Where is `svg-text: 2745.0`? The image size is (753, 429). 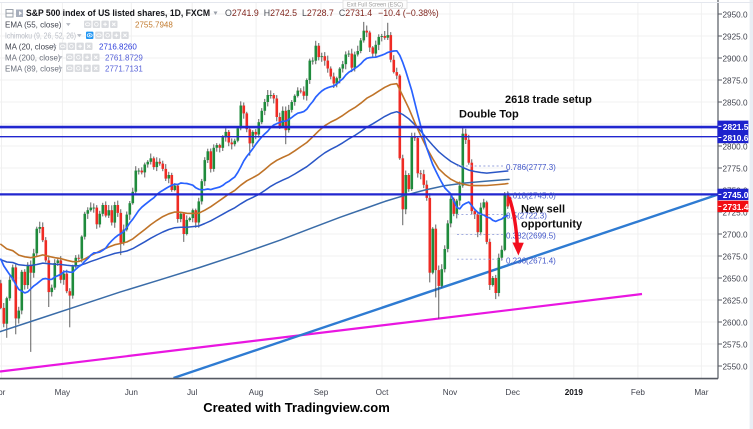 svg-text: 2745.0 is located at coordinates (736, 195).